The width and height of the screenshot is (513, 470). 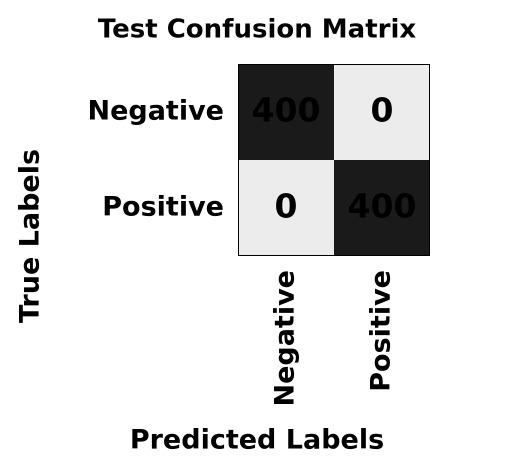 What do you see at coordinates (257, 440) in the screenshot?
I see `x-axis-label: Predicted Labels` at bounding box center [257, 440].